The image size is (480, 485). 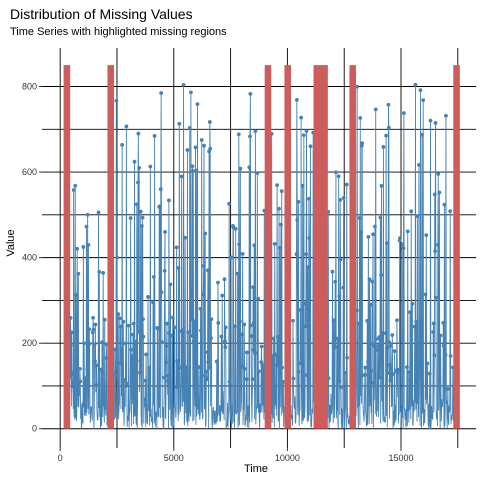 I want to click on x-axis-label: Time, so click(x=256, y=469).